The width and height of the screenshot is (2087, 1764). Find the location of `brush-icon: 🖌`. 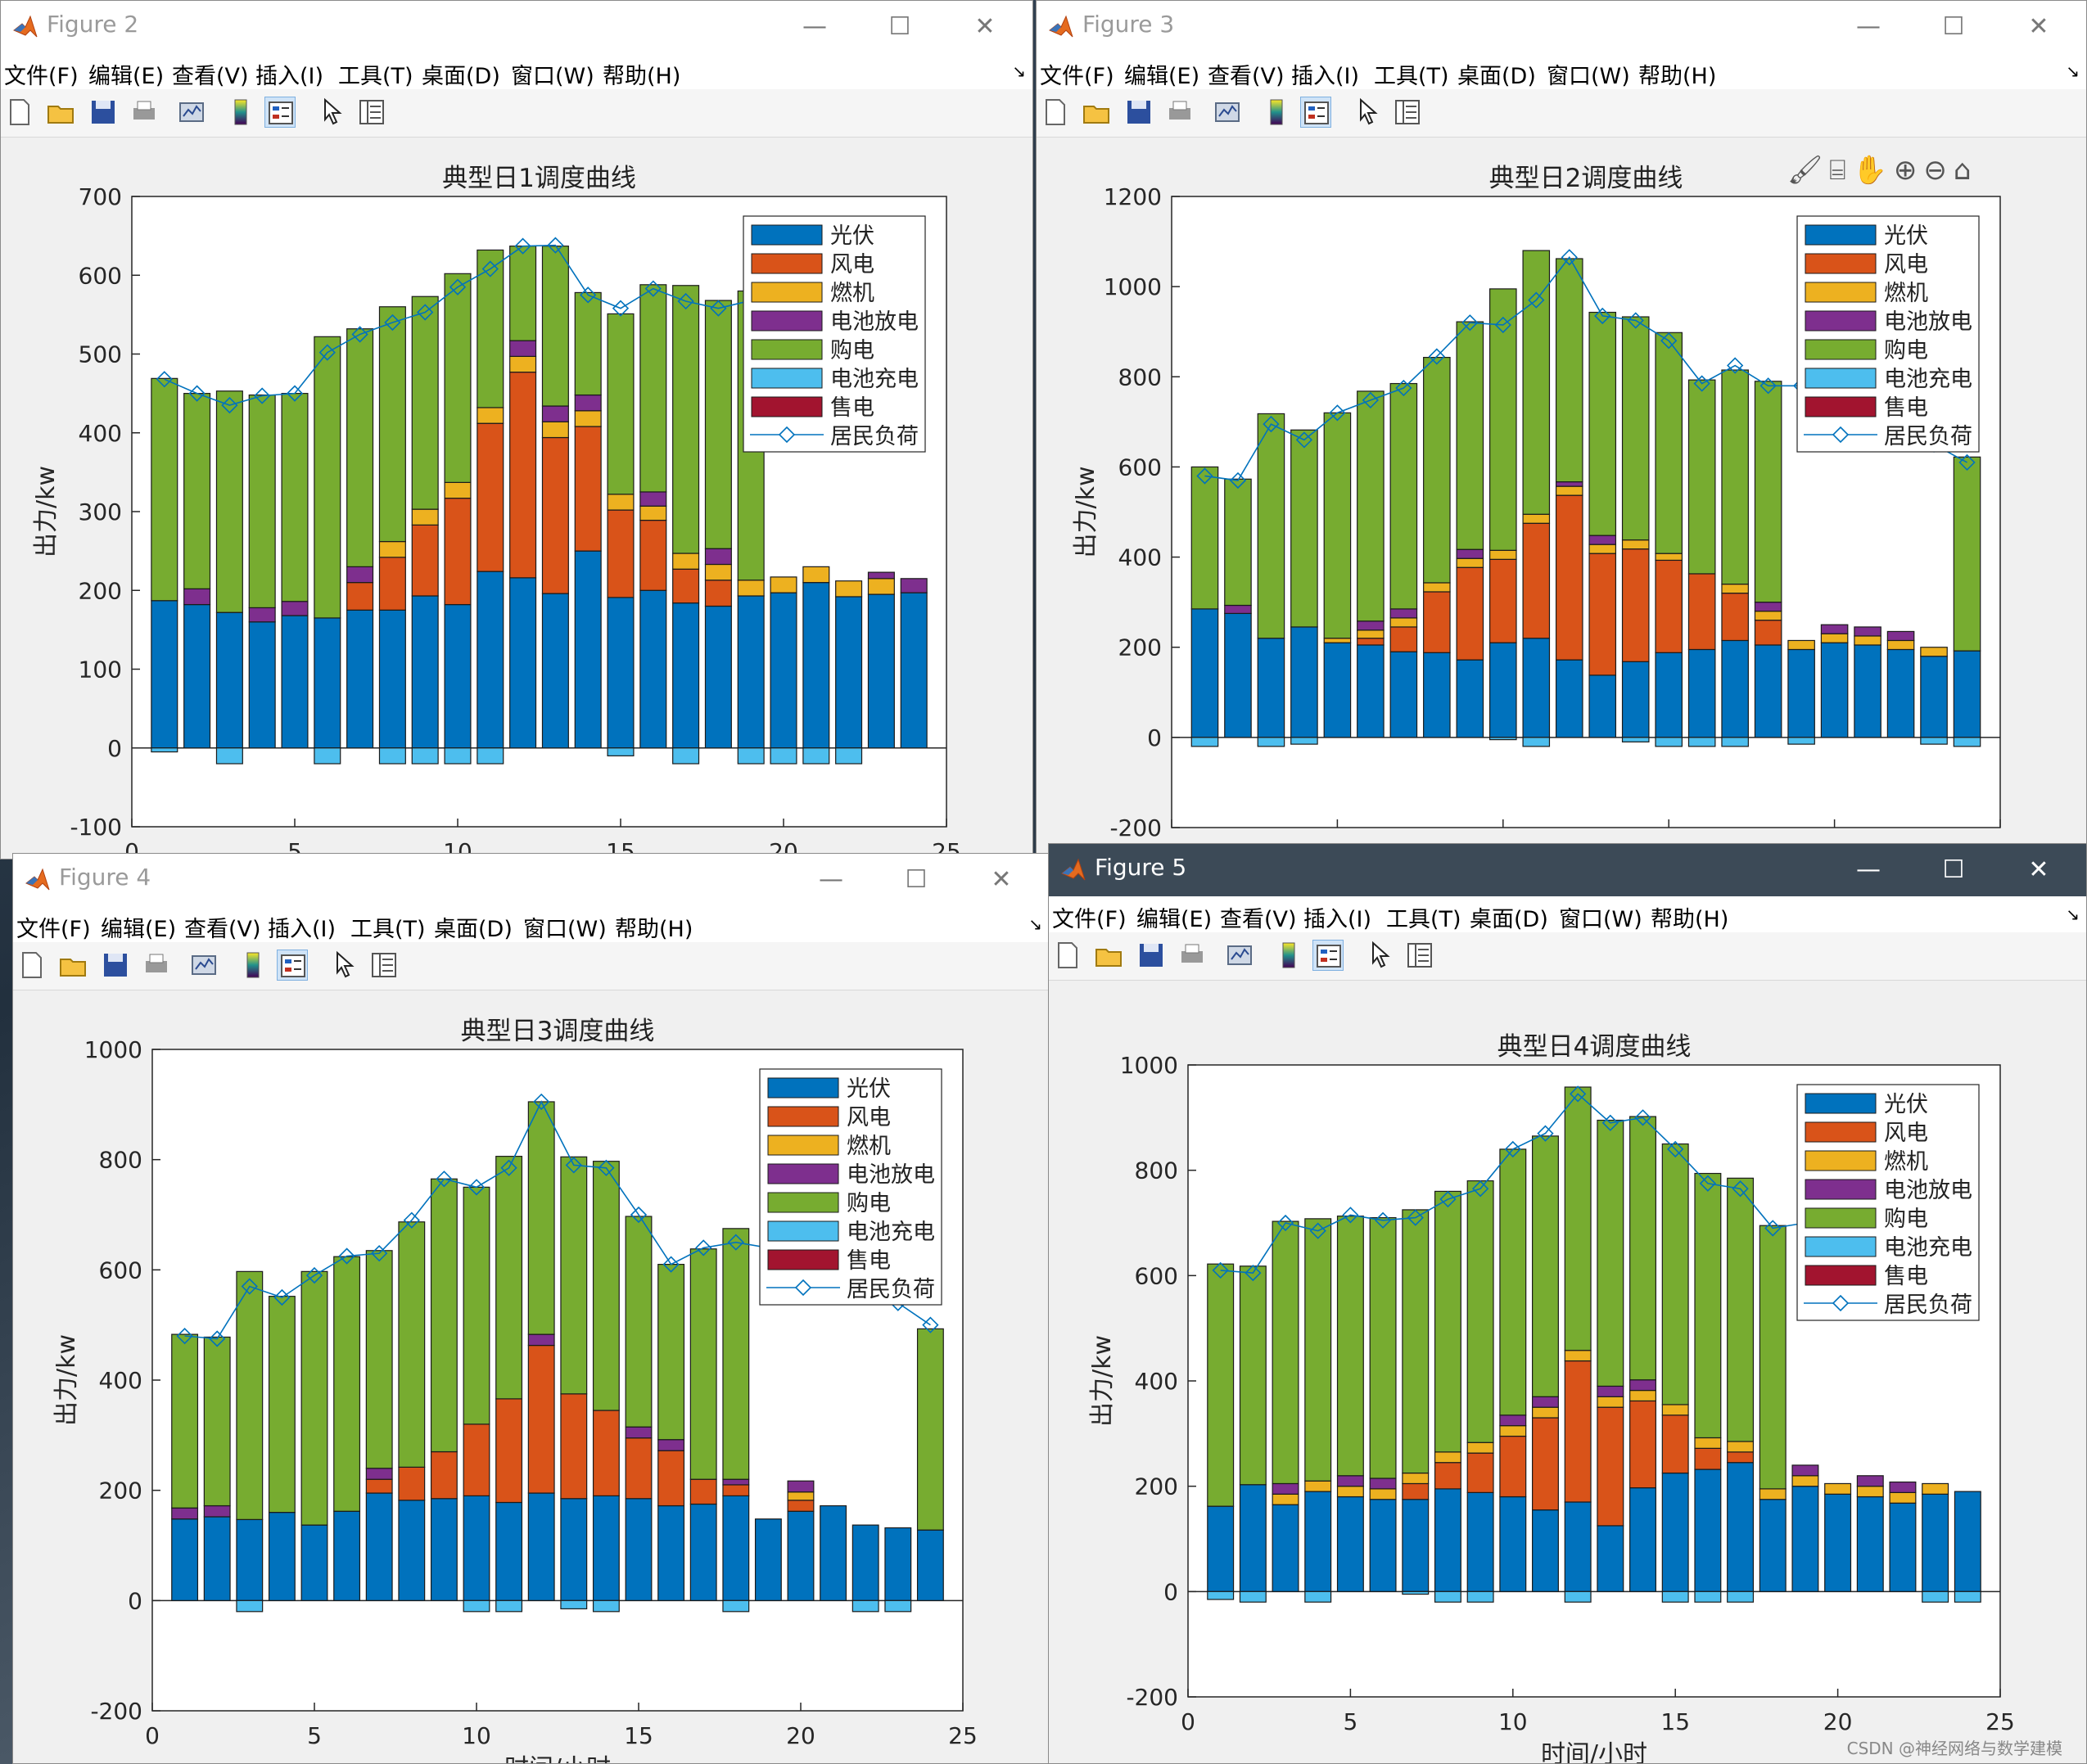

brush-icon: 🖌 is located at coordinates (1805, 170).